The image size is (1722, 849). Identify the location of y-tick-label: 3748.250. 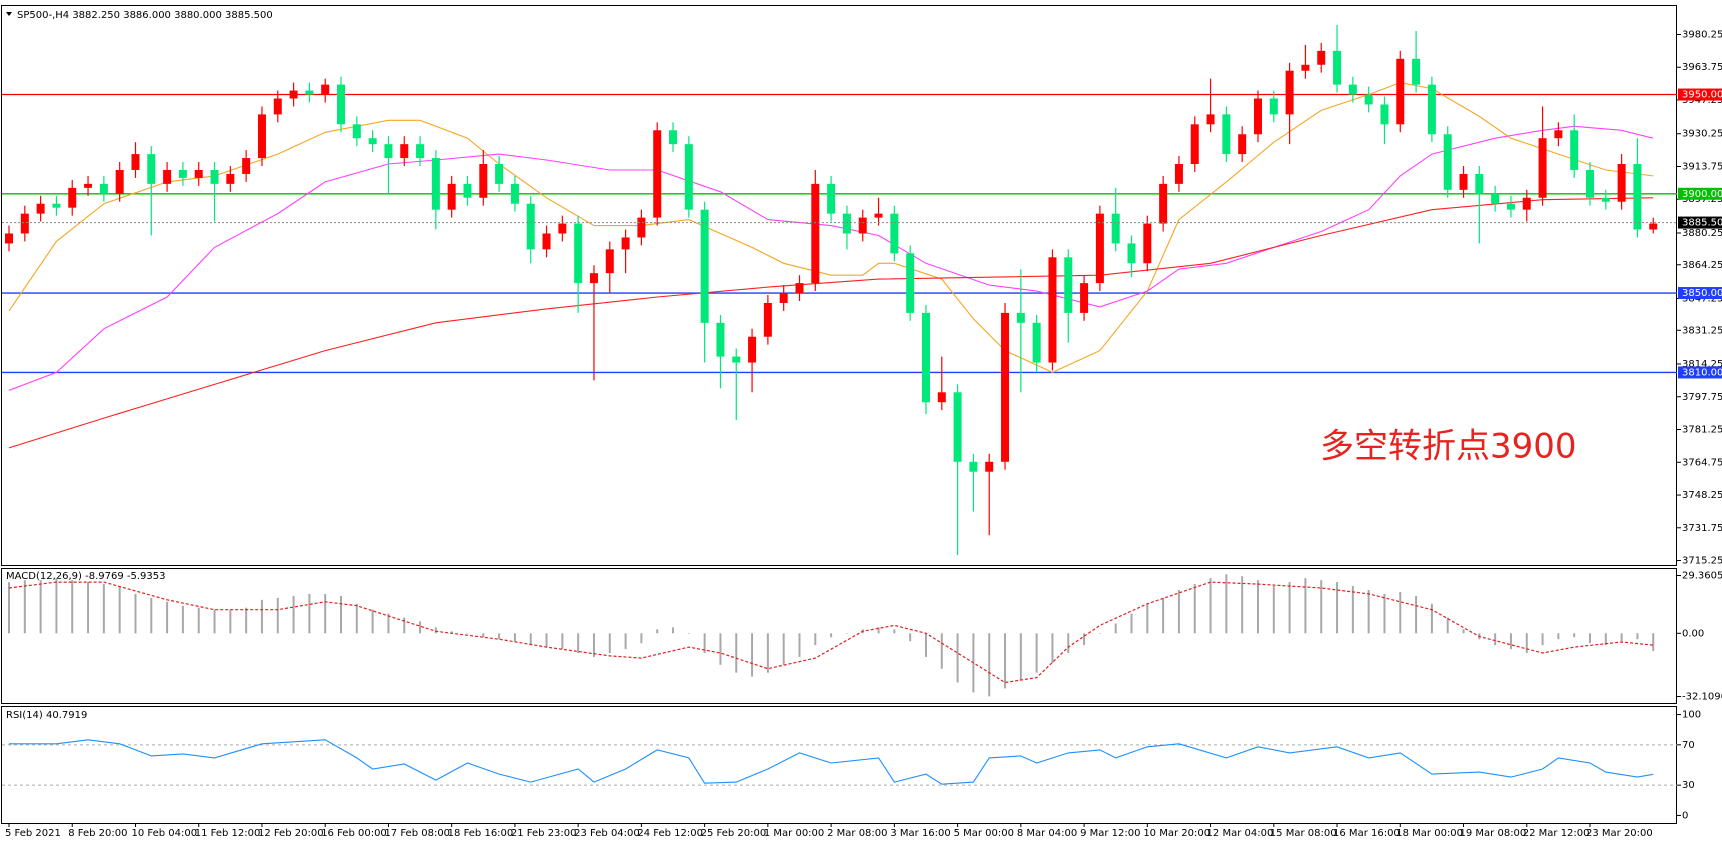
(1702, 495).